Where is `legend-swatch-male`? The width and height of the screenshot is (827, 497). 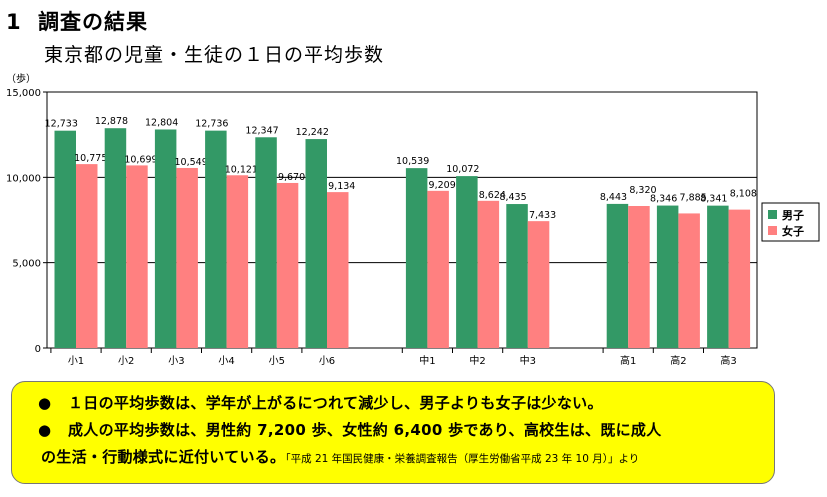
legend-swatch-male is located at coordinates (772, 214).